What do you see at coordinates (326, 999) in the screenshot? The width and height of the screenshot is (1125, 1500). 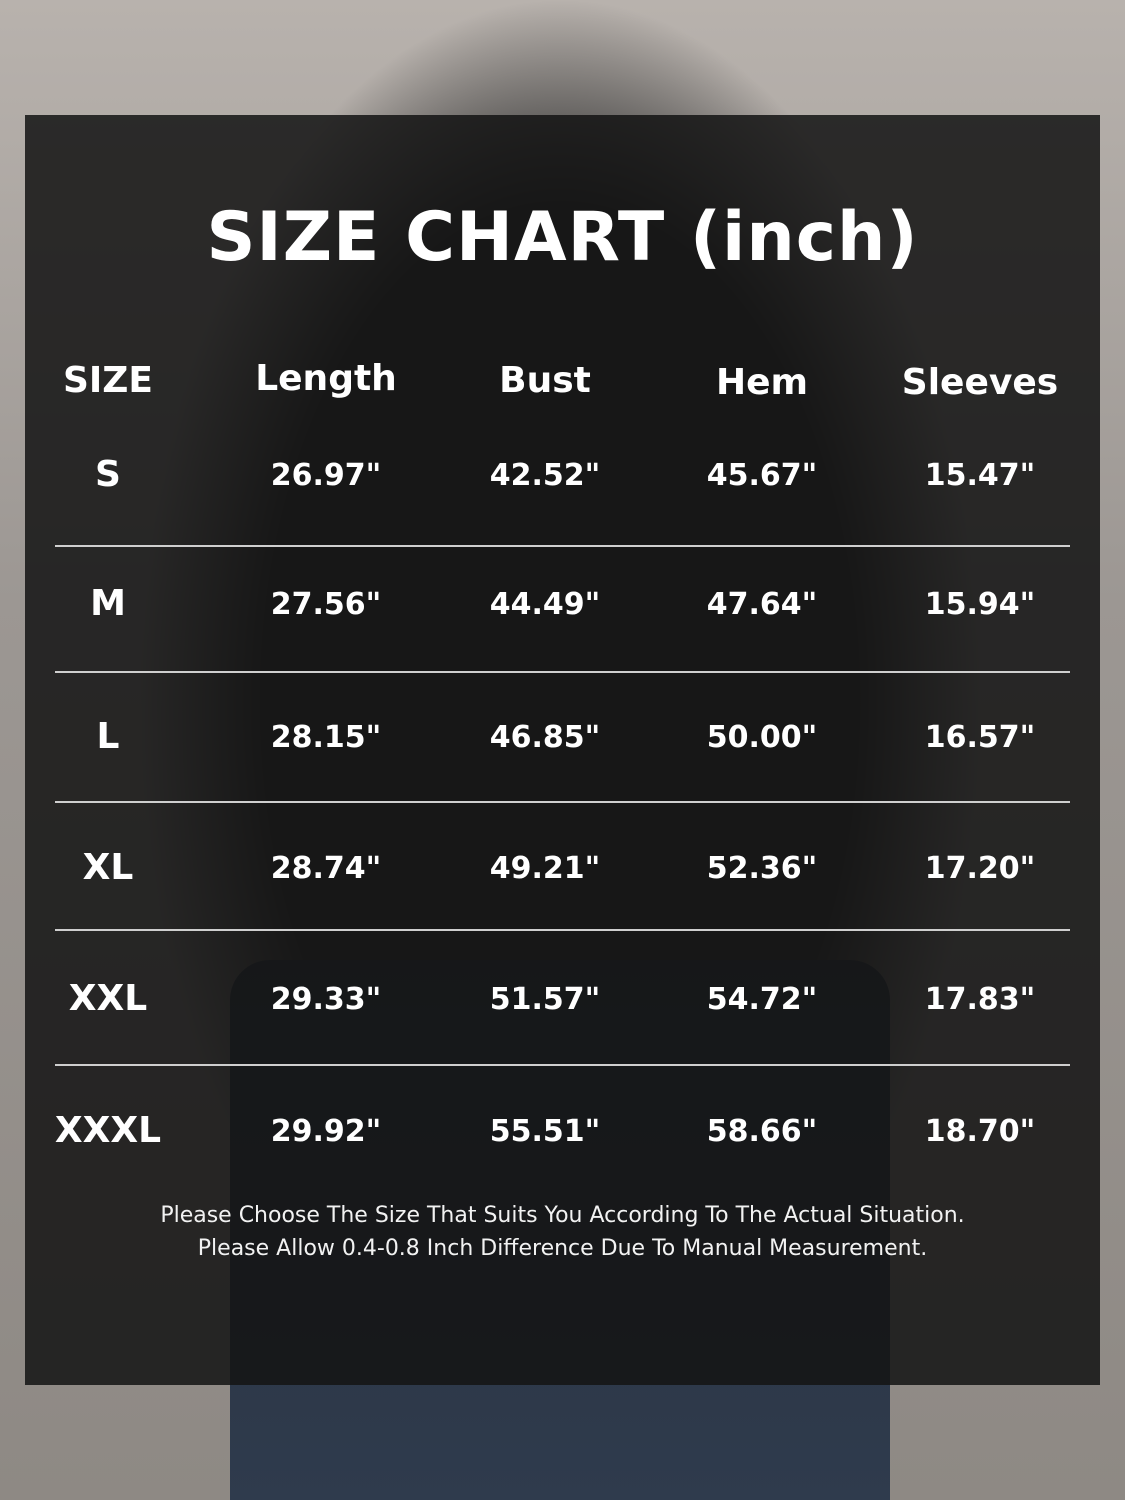 I see `table-cell: 29.33"` at bounding box center [326, 999].